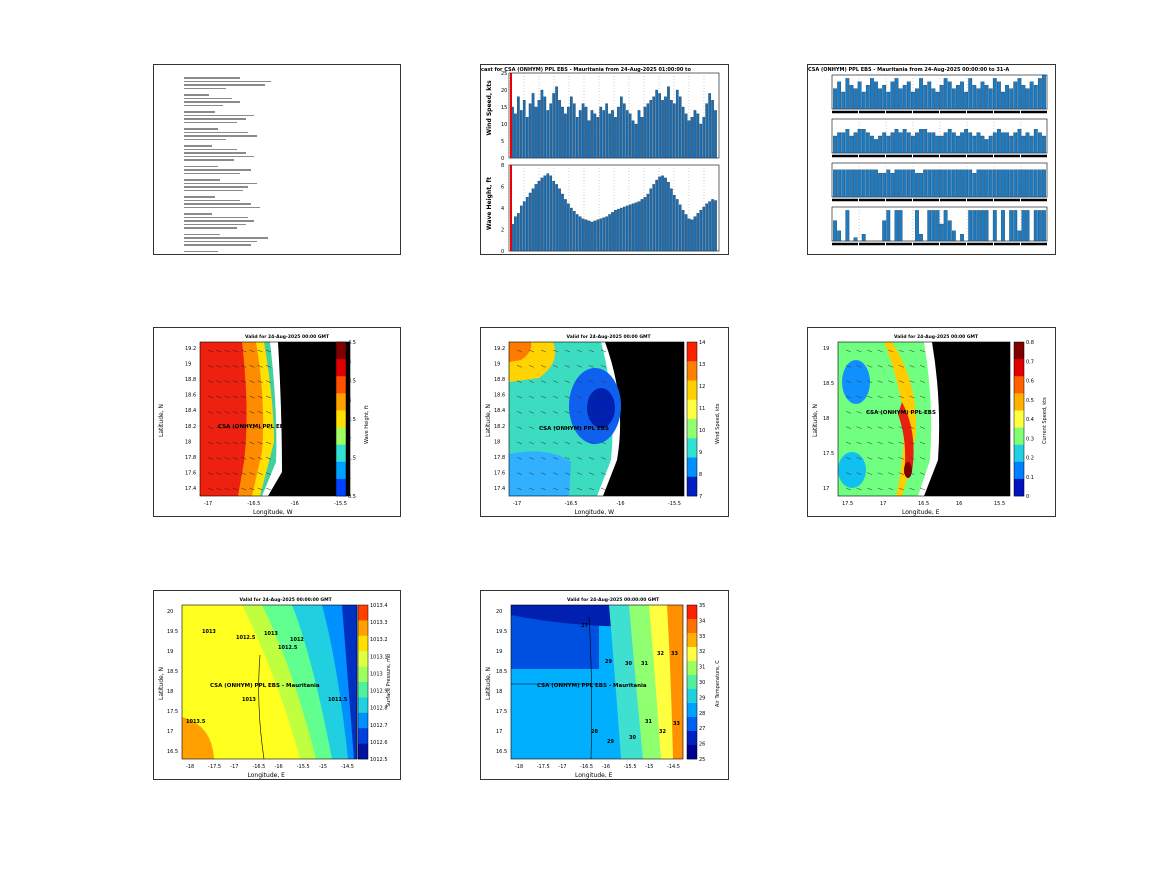 This screenshot has width=1167, height=875. Describe the element at coordinates (258, 767) in the screenshot. I see `x-tick-label: -16.5` at that location.